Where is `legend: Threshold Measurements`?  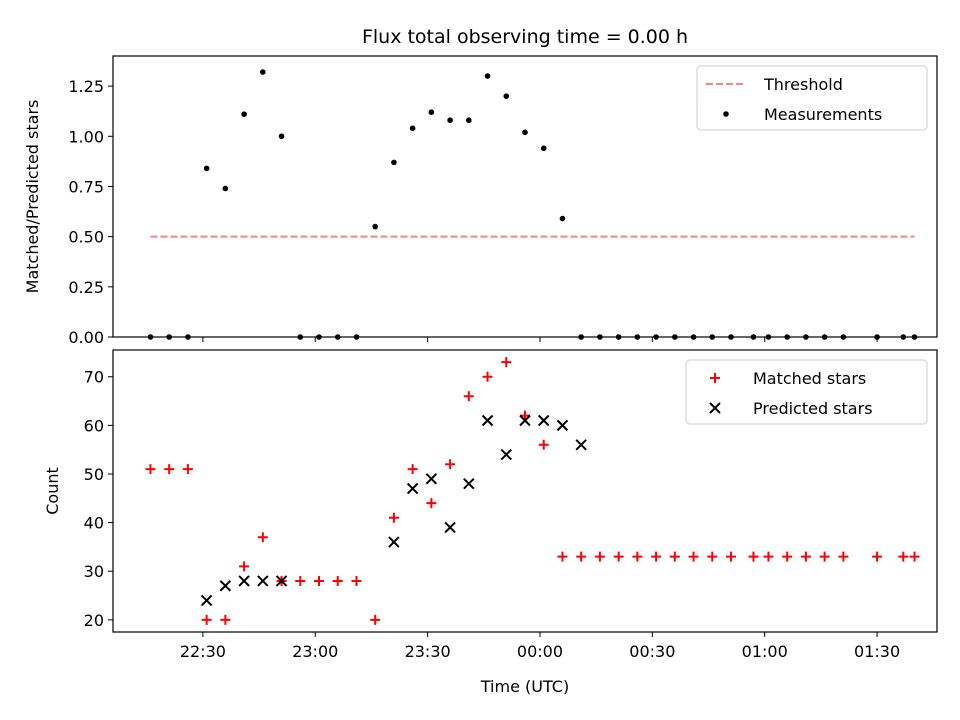 legend: Threshold Measurements is located at coordinates (812, 98).